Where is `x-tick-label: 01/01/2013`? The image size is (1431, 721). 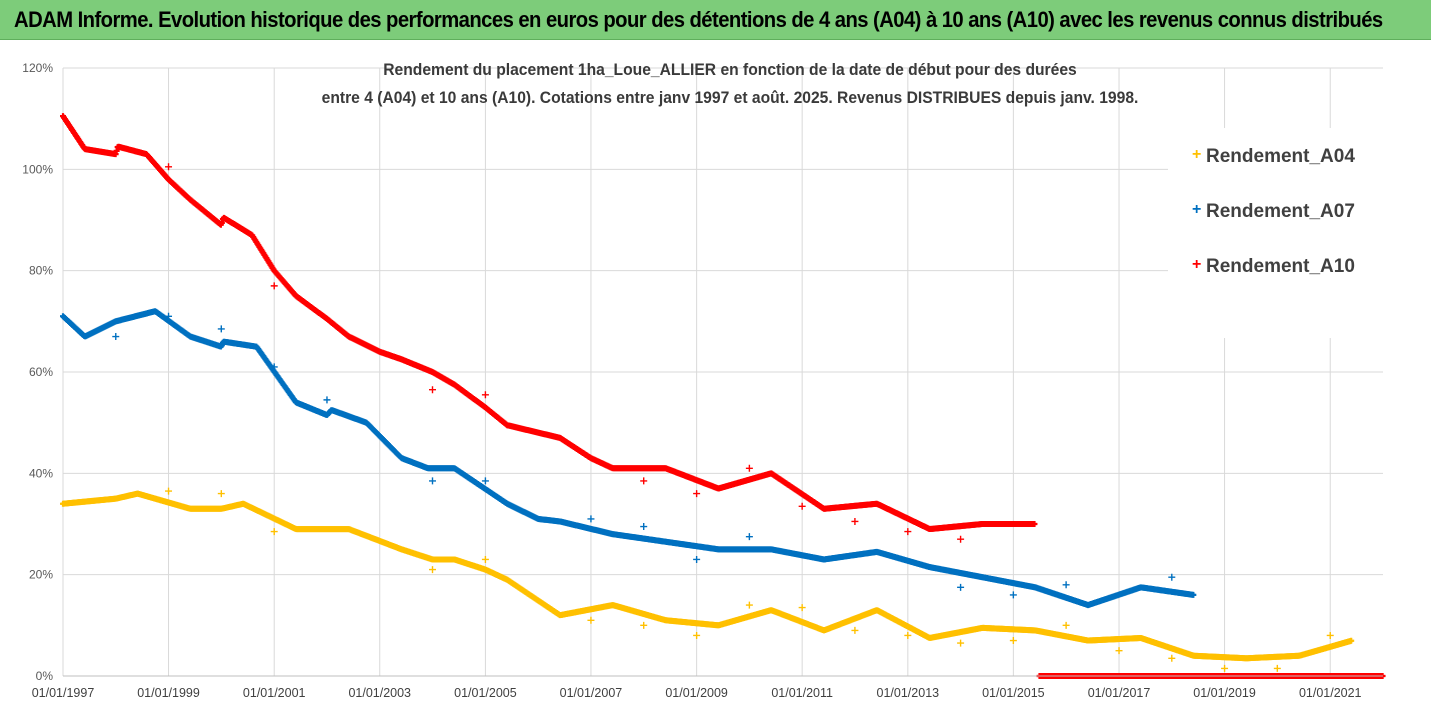 x-tick-label: 01/01/2013 is located at coordinates (908, 693).